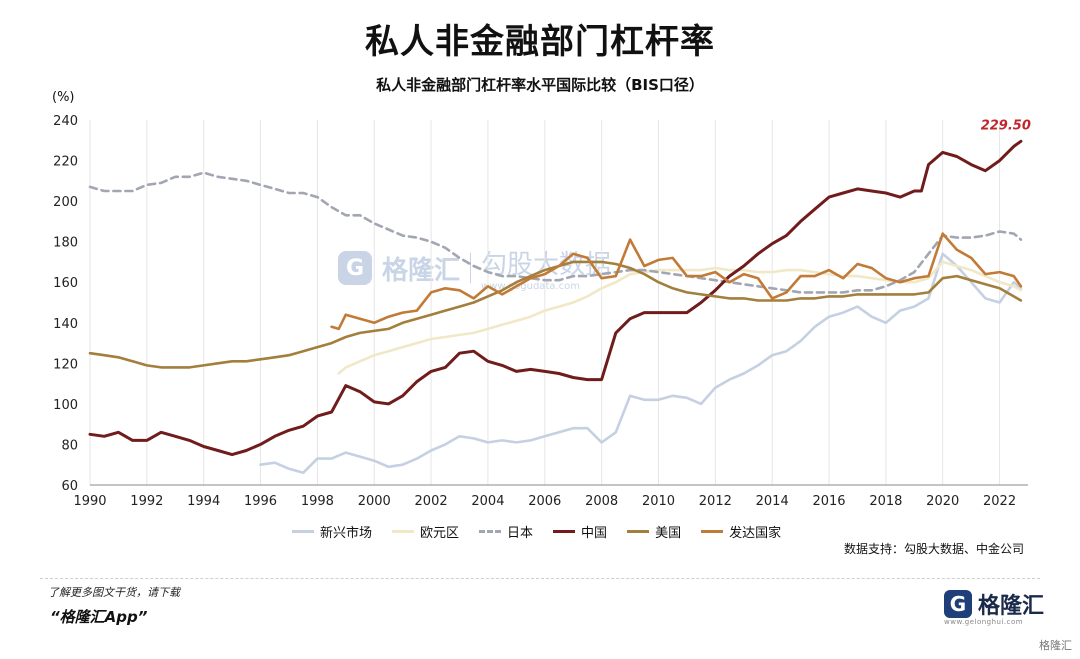 The height and width of the screenshot is (659, 1080). What do you see at coordinates (487, 501) in the screenshot?
I see `x-tick-label: 2004` at bounding box center [487, 501].